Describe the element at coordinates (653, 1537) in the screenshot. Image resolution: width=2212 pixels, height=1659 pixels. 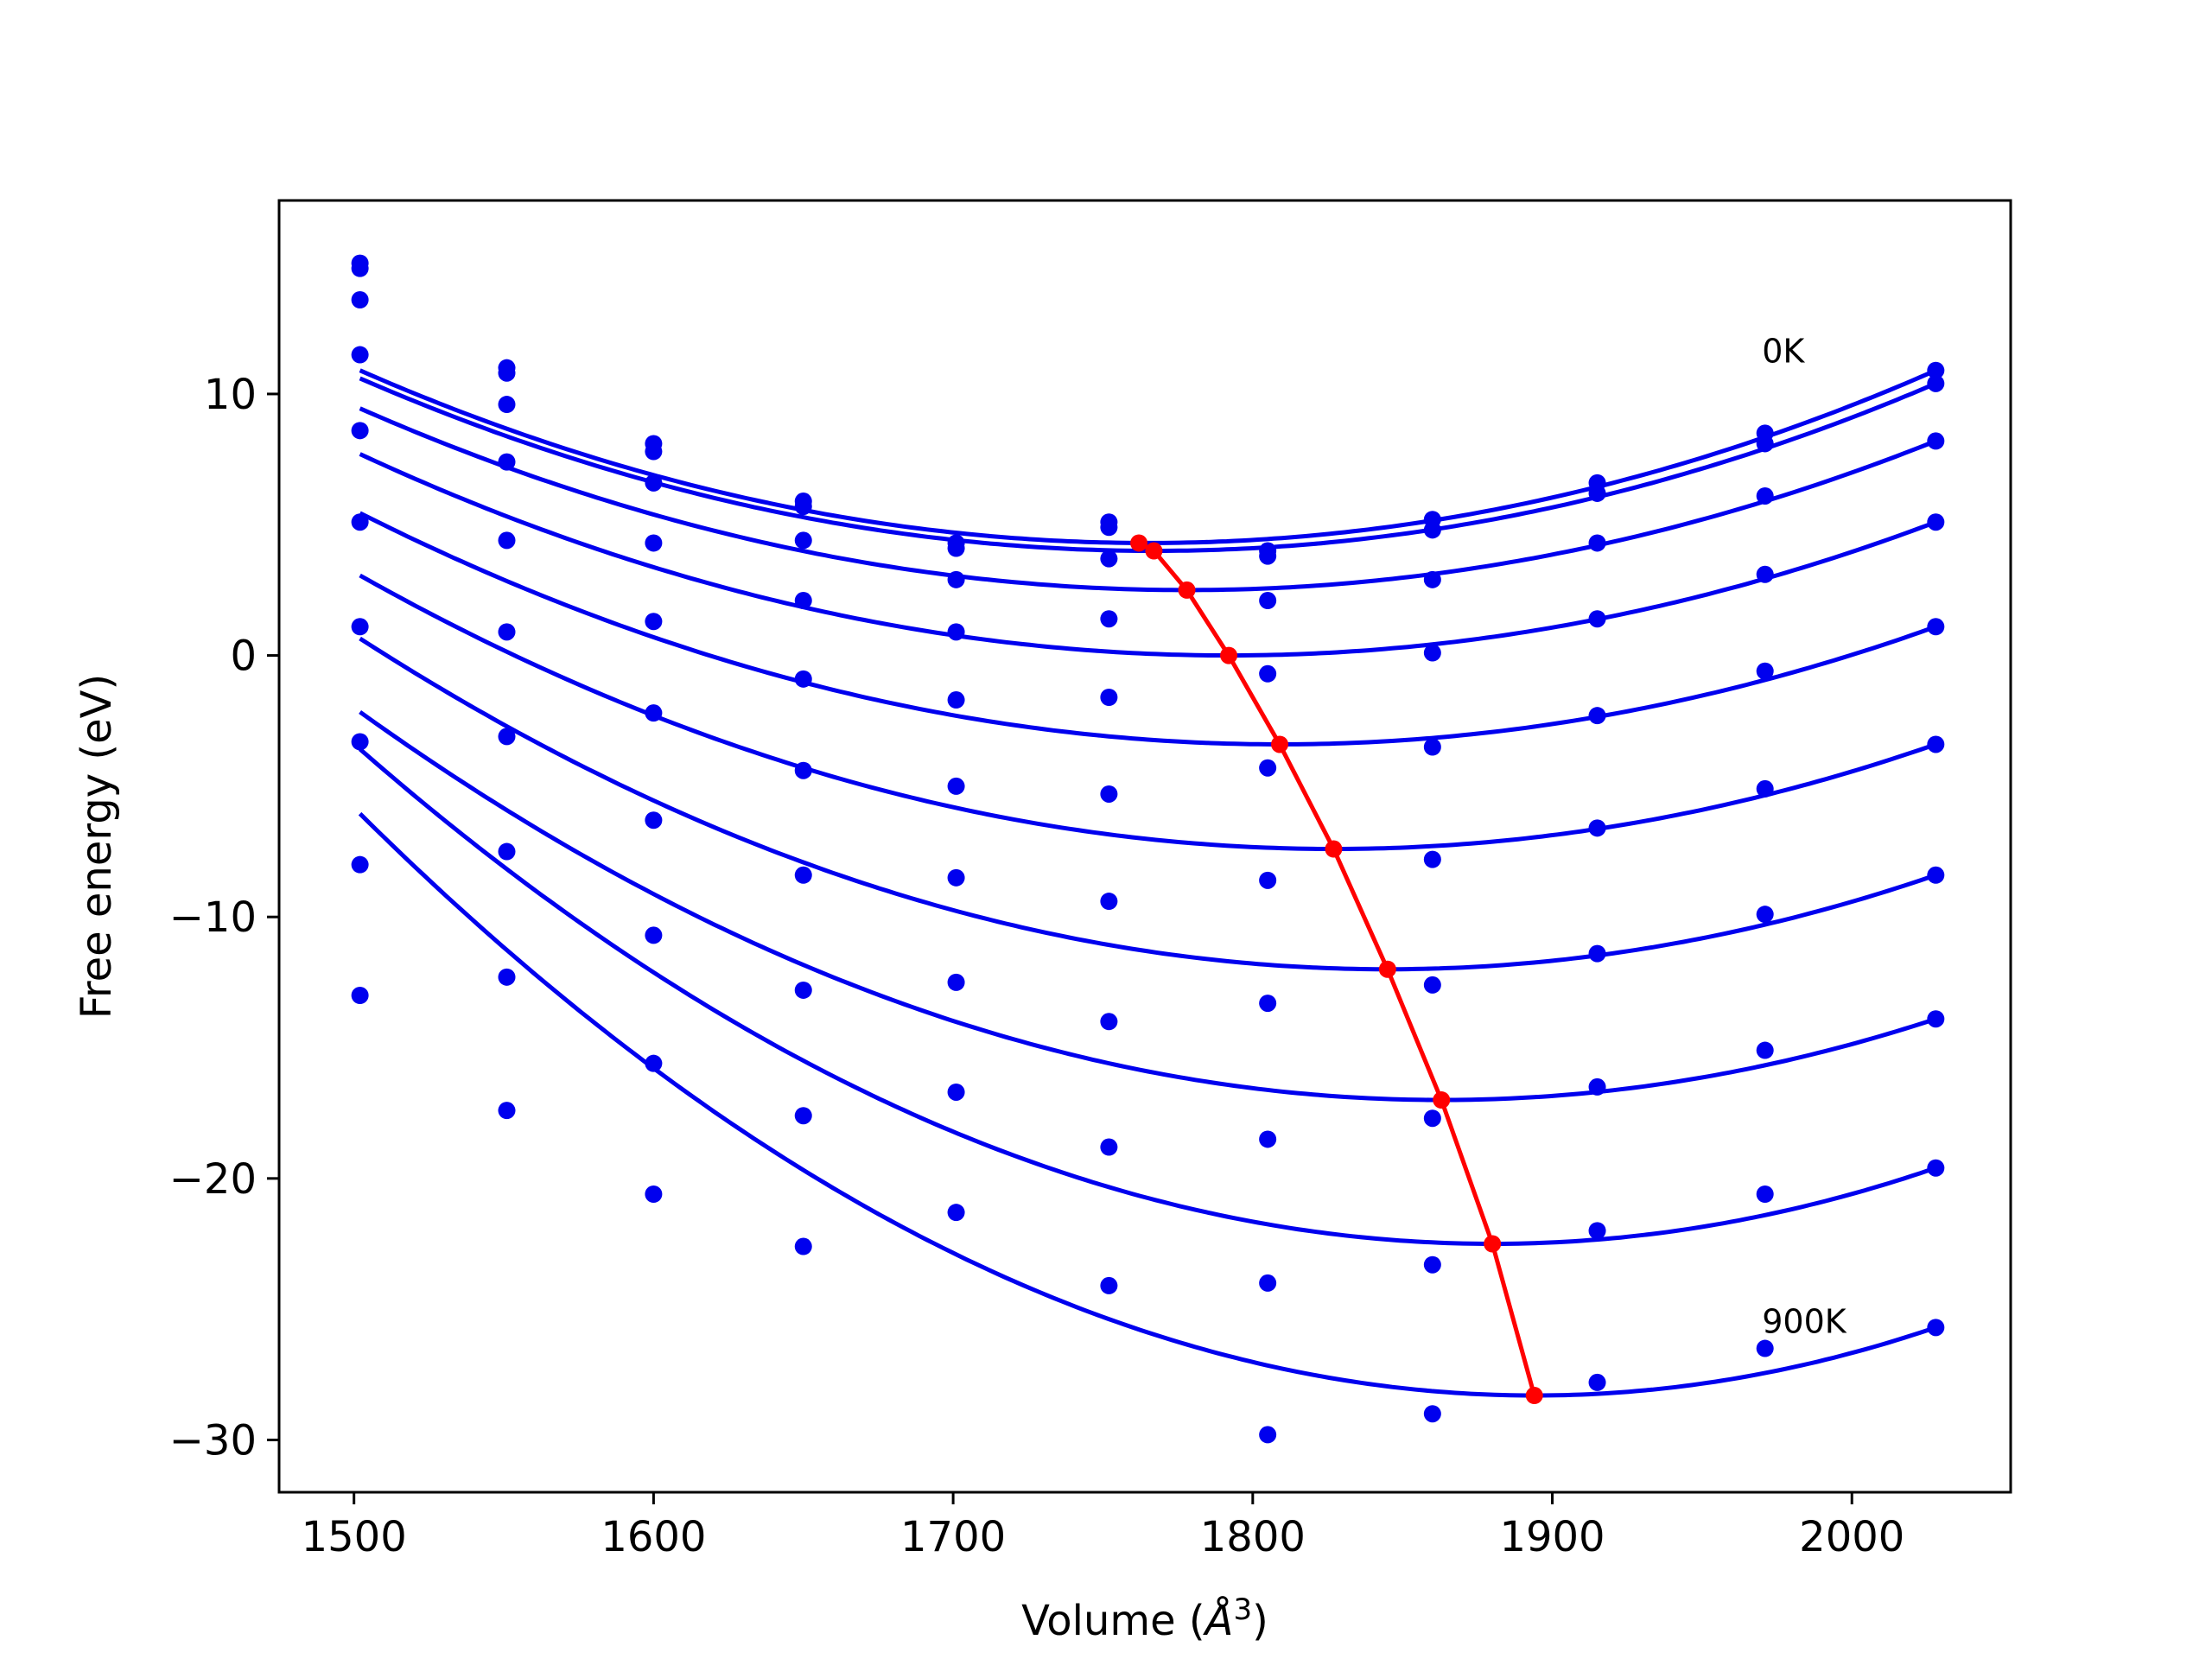
I see `x-tick-label: 1600` at that location.